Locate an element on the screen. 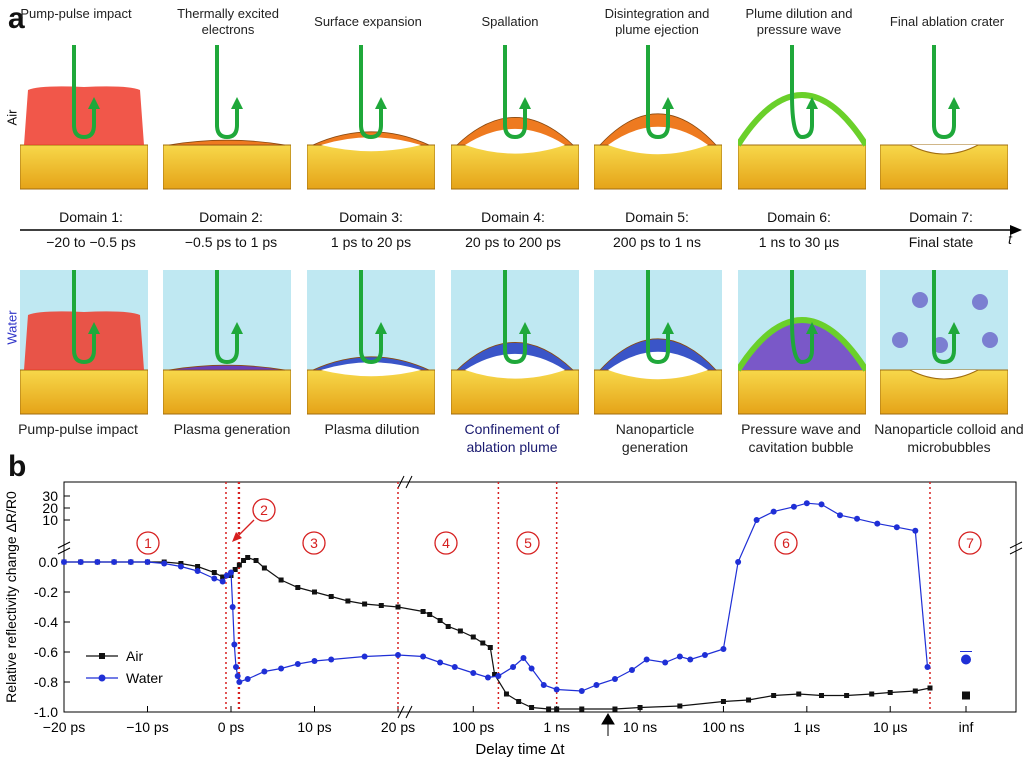  time-axis is located at coordinates (521, 230).